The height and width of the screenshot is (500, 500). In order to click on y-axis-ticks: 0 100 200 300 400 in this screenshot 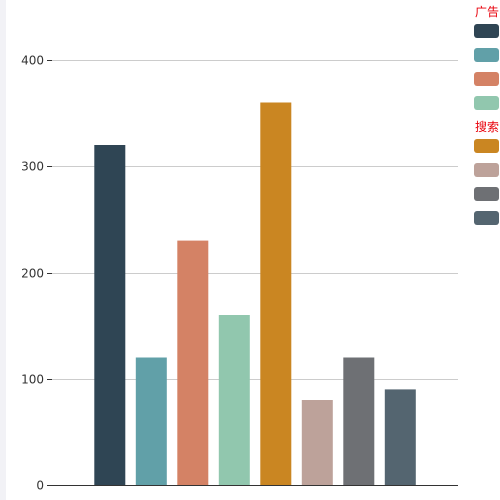, I will do `click(36, 273)`.